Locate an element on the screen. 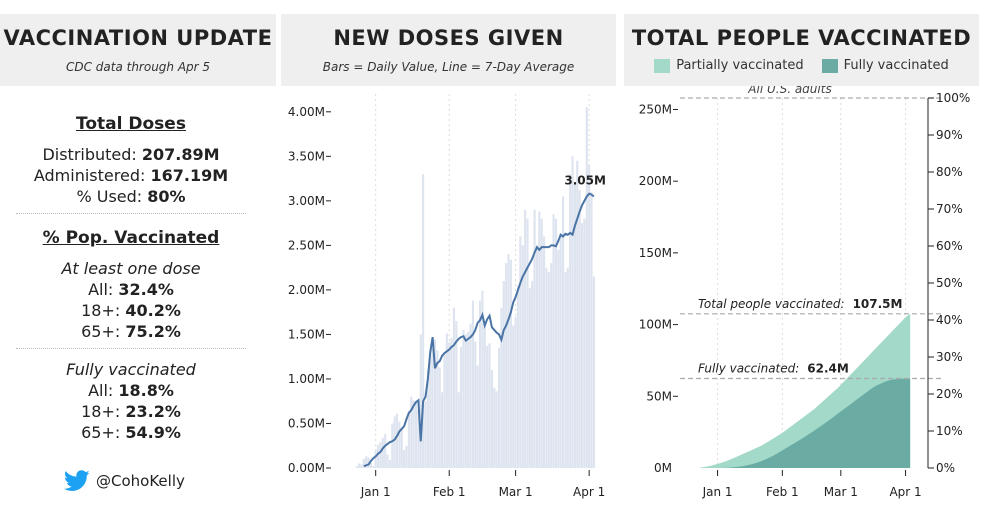 The width and height of the screenshot is (983, 512). y-tick-label: 30% is located at coordinates (949, 357).